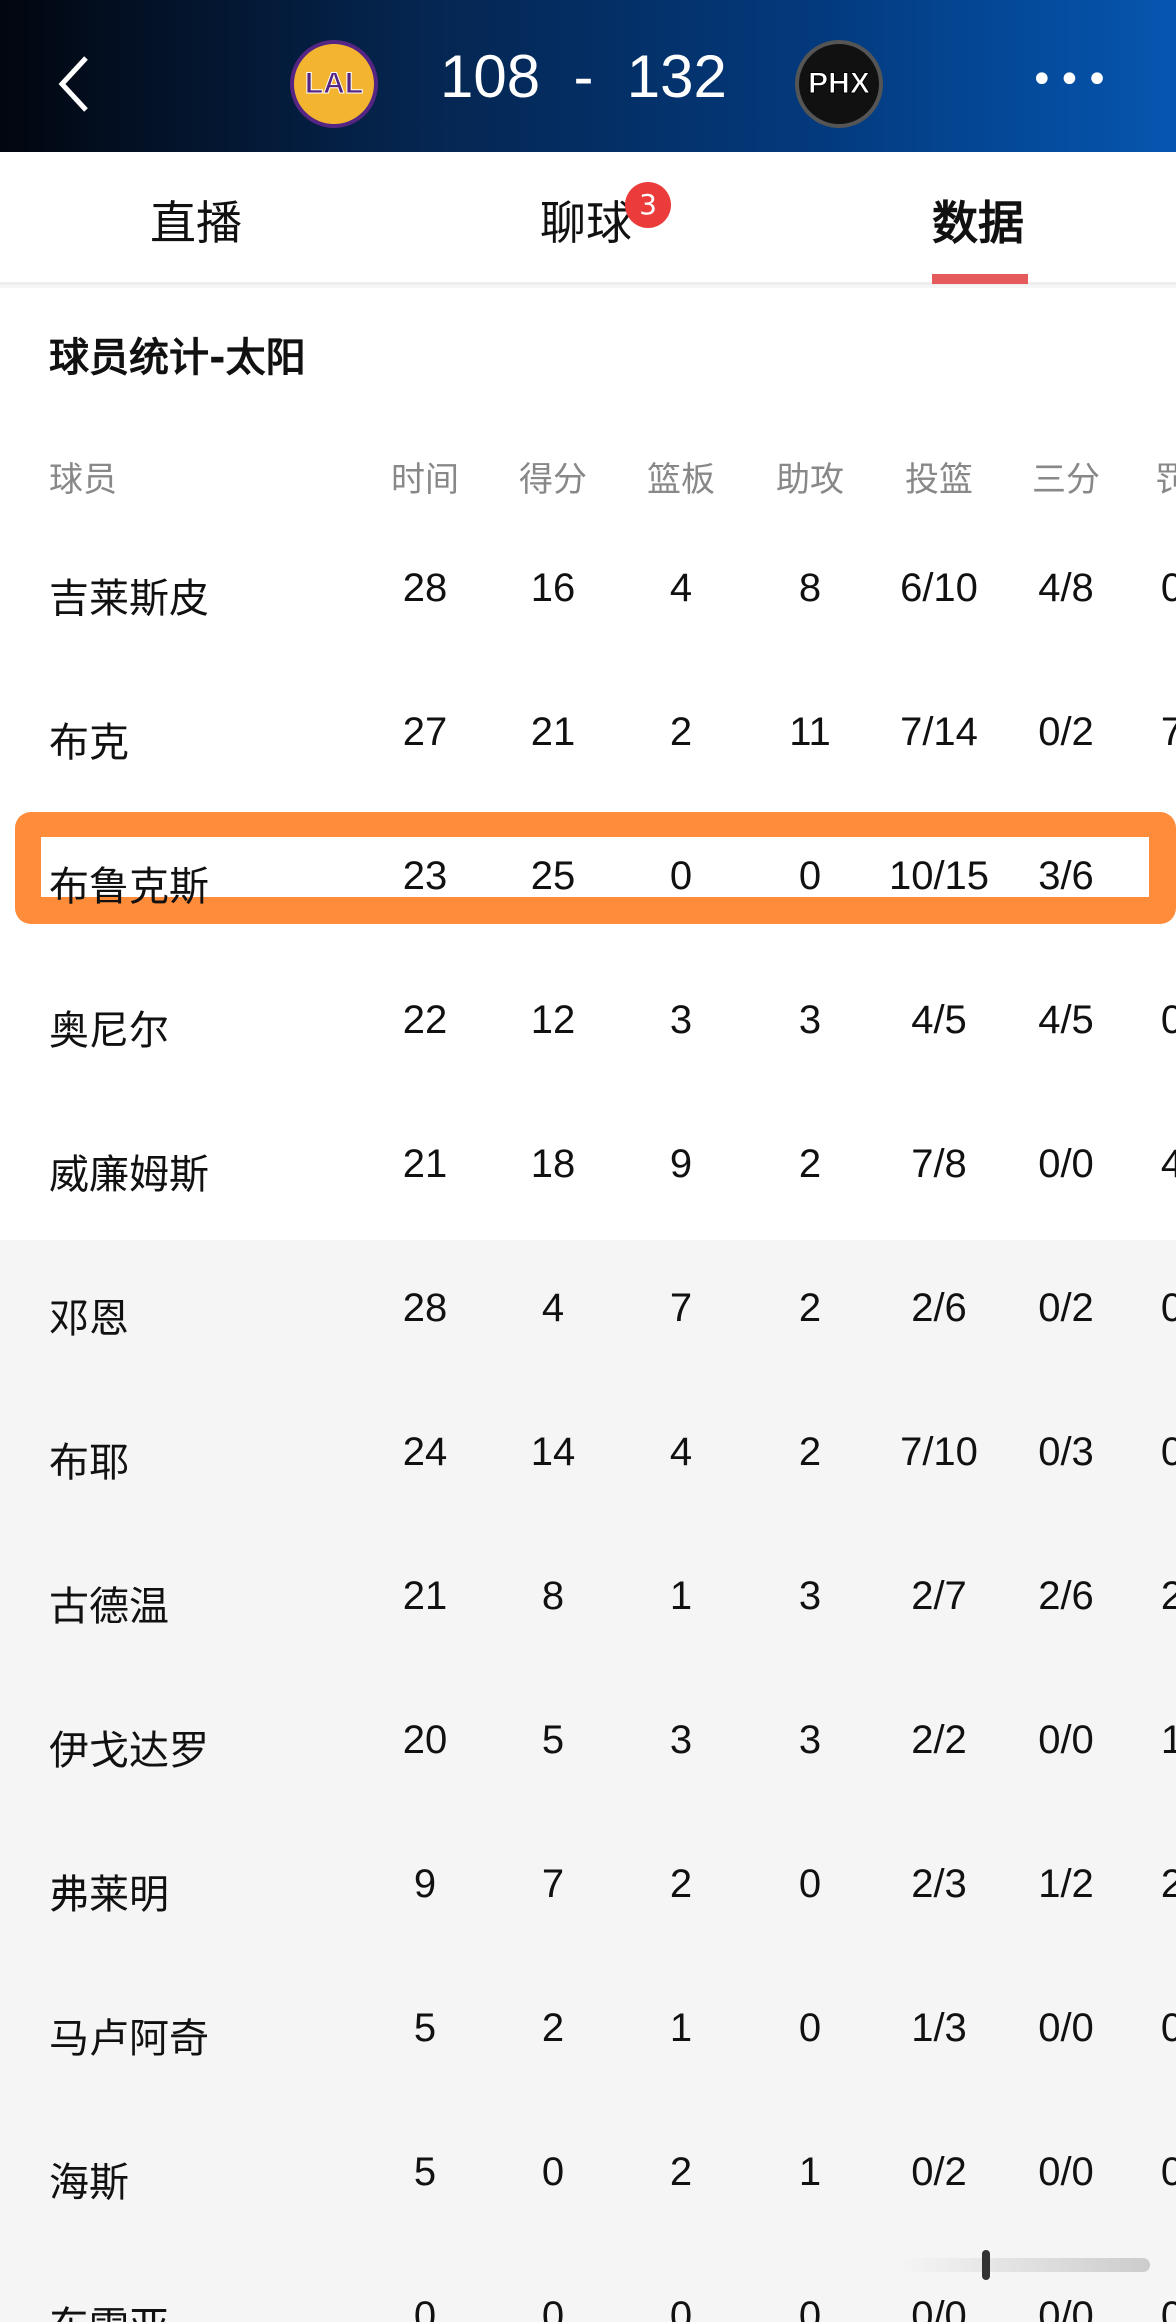  Describe the element at coordinates (109, 2308) in the screenshot. I see `player-name: 东雷亚` at that location.